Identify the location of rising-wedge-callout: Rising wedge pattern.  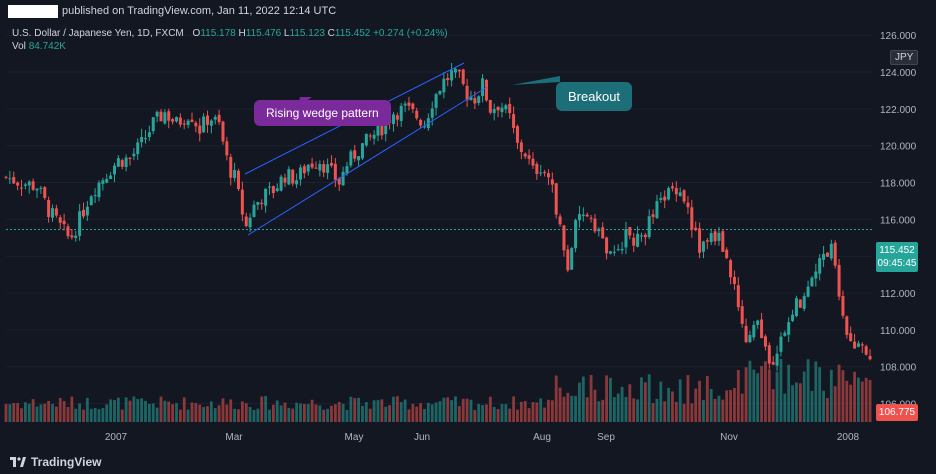
(322, 113).